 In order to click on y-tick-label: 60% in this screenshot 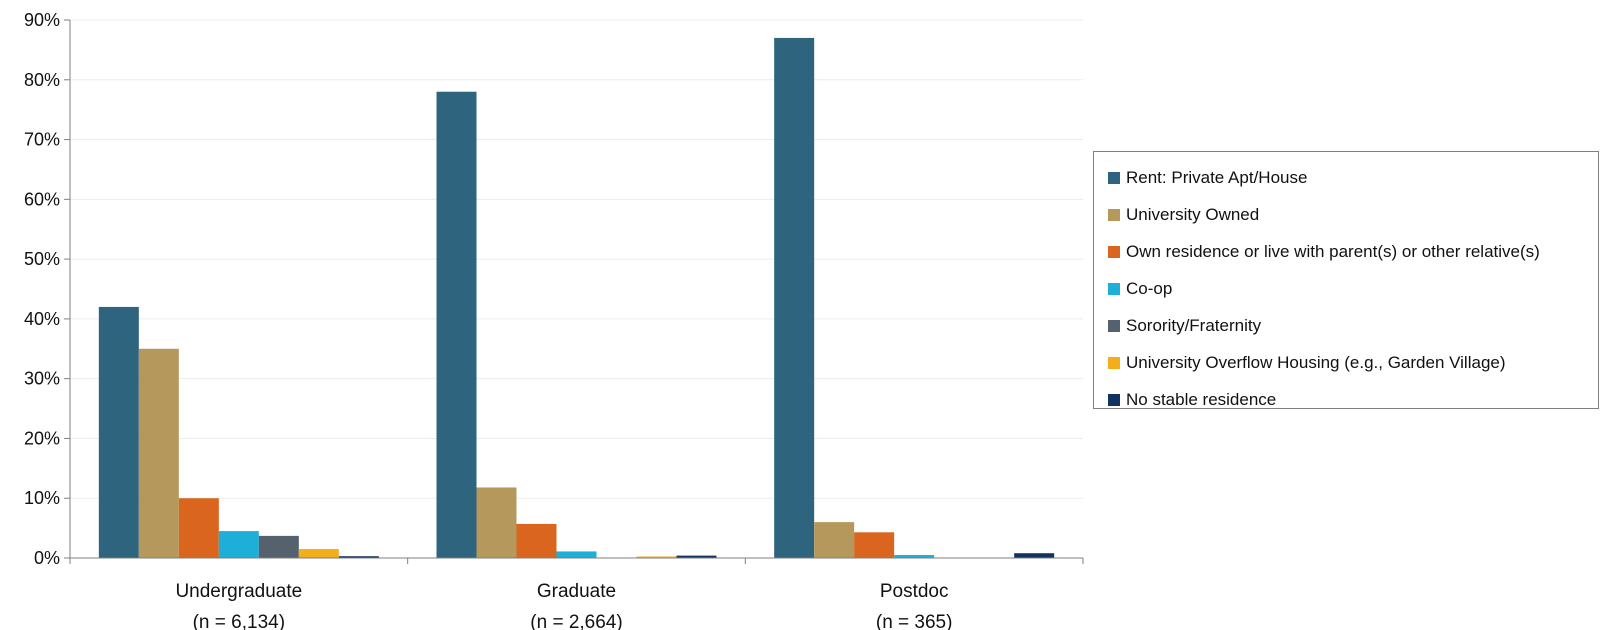, I will do `click(42, 199)`.